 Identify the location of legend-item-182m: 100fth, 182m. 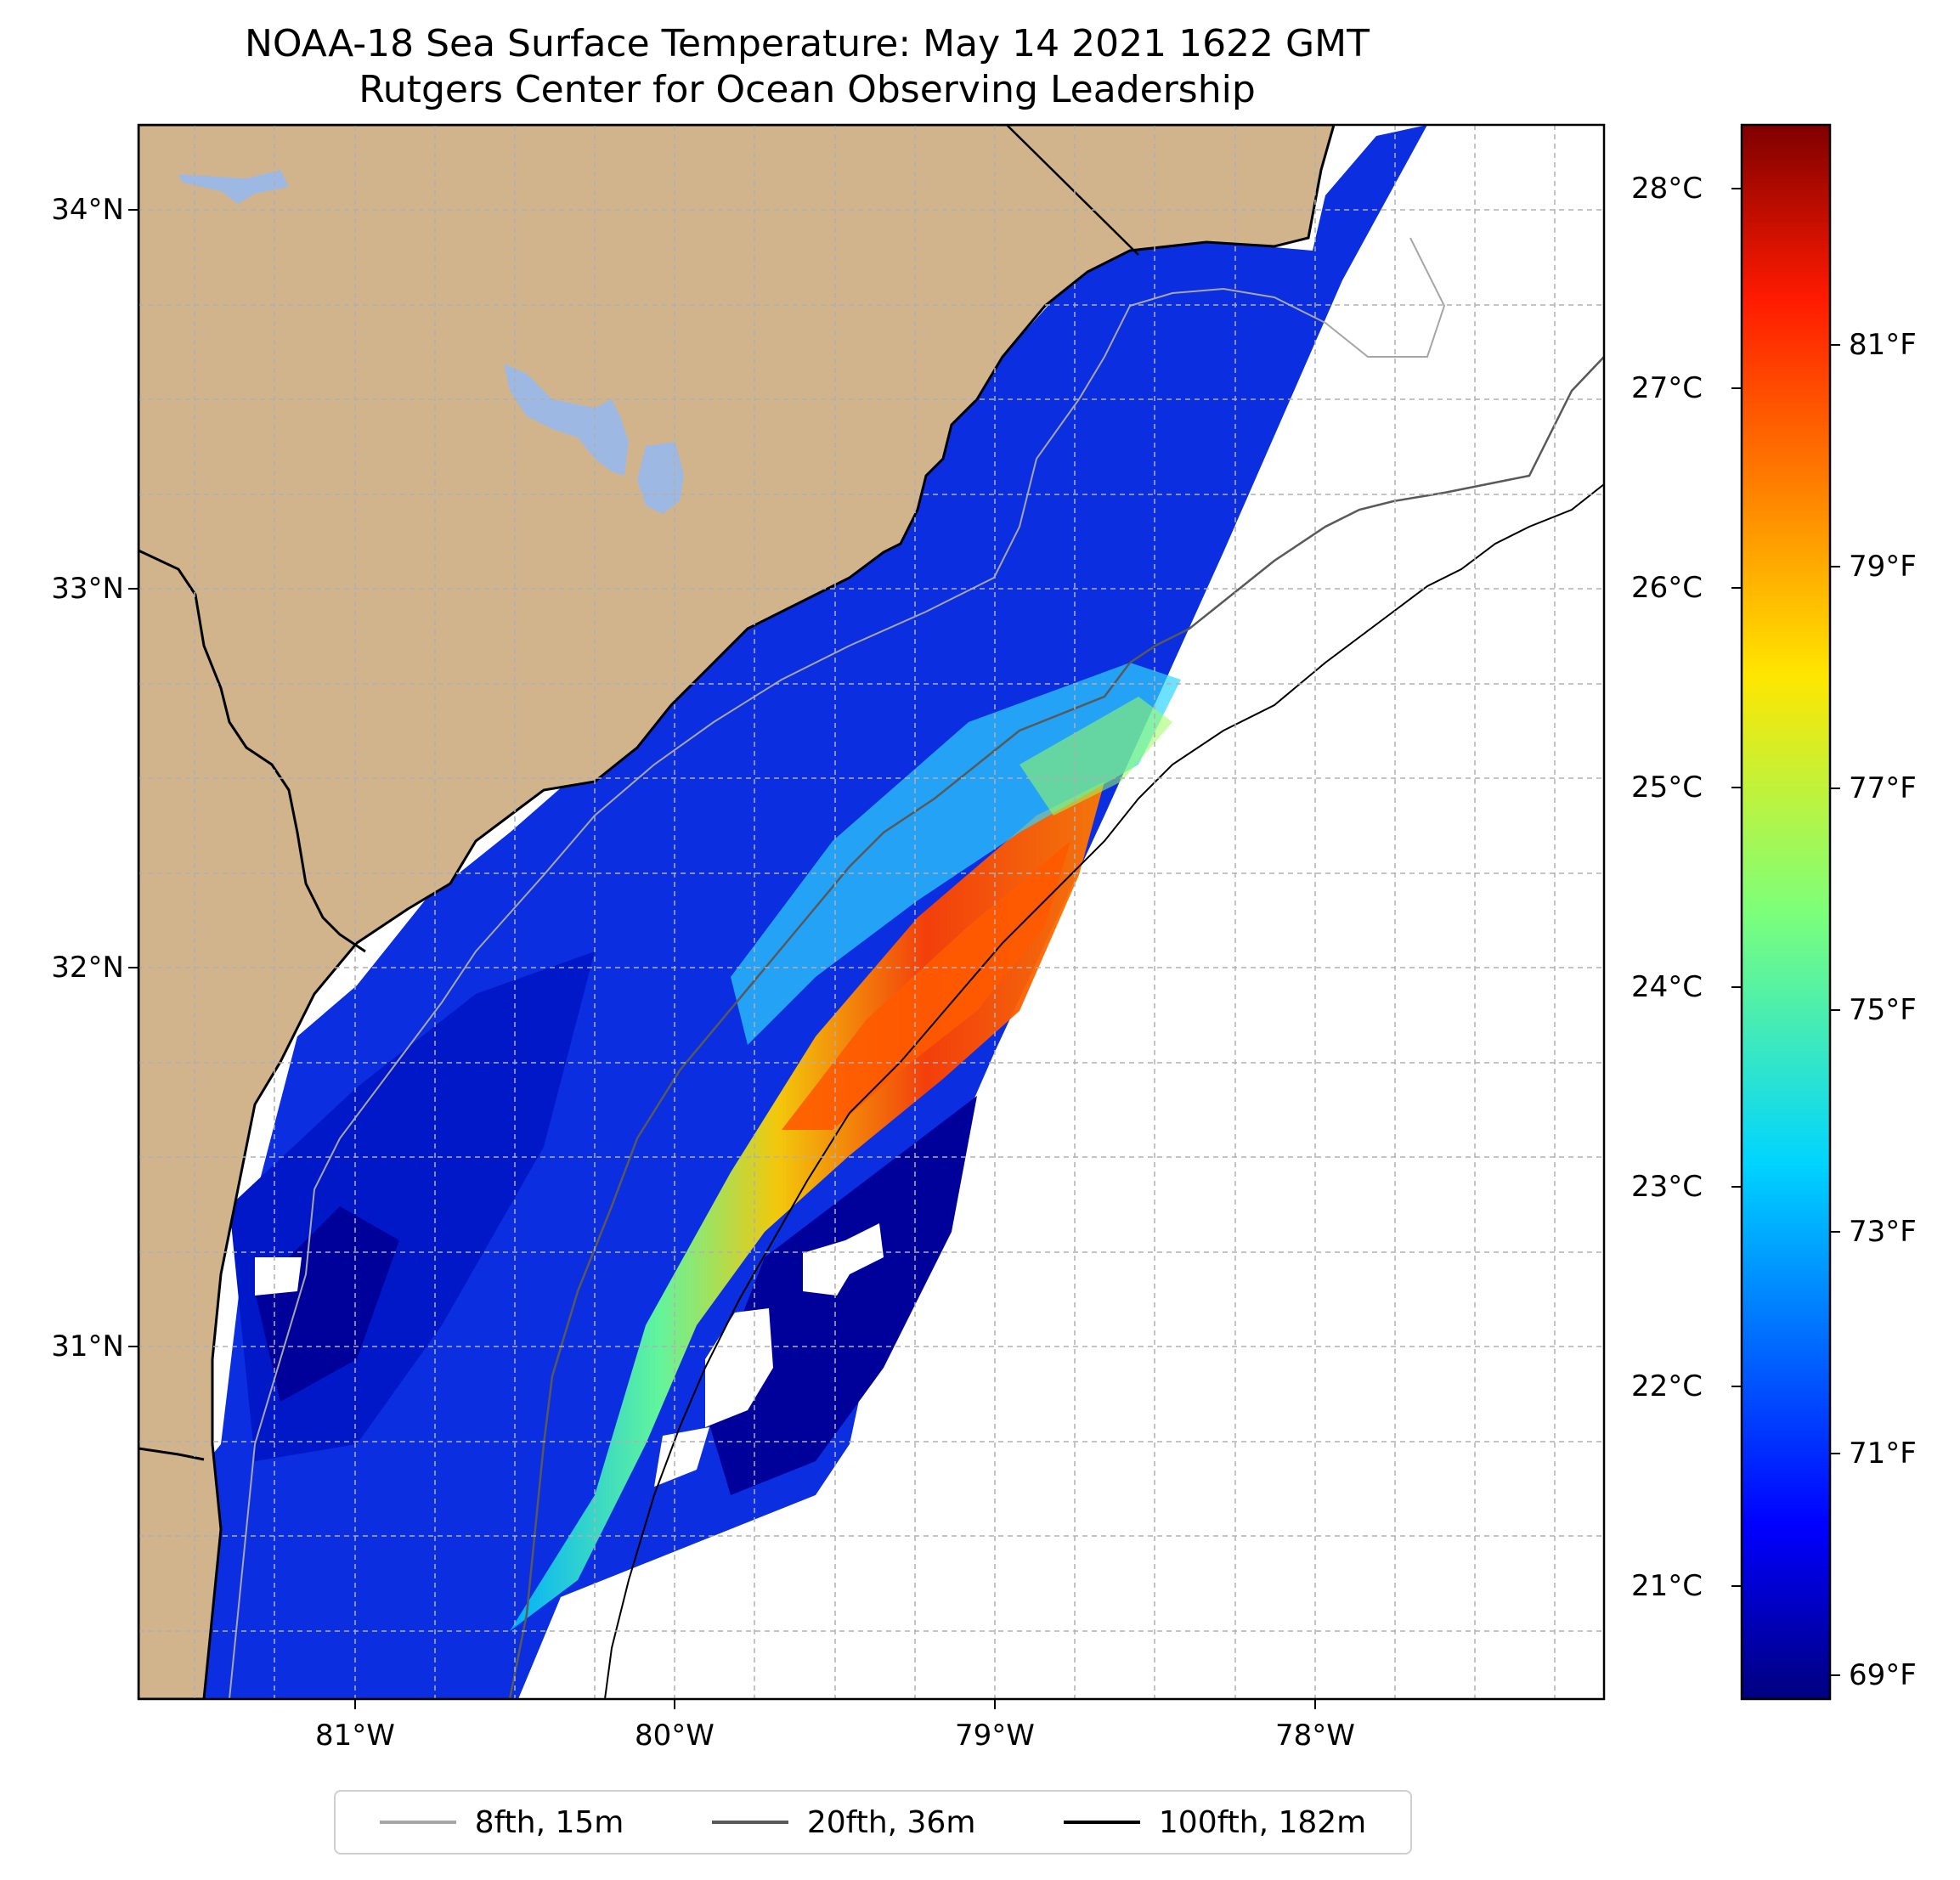
(1215, 1822).